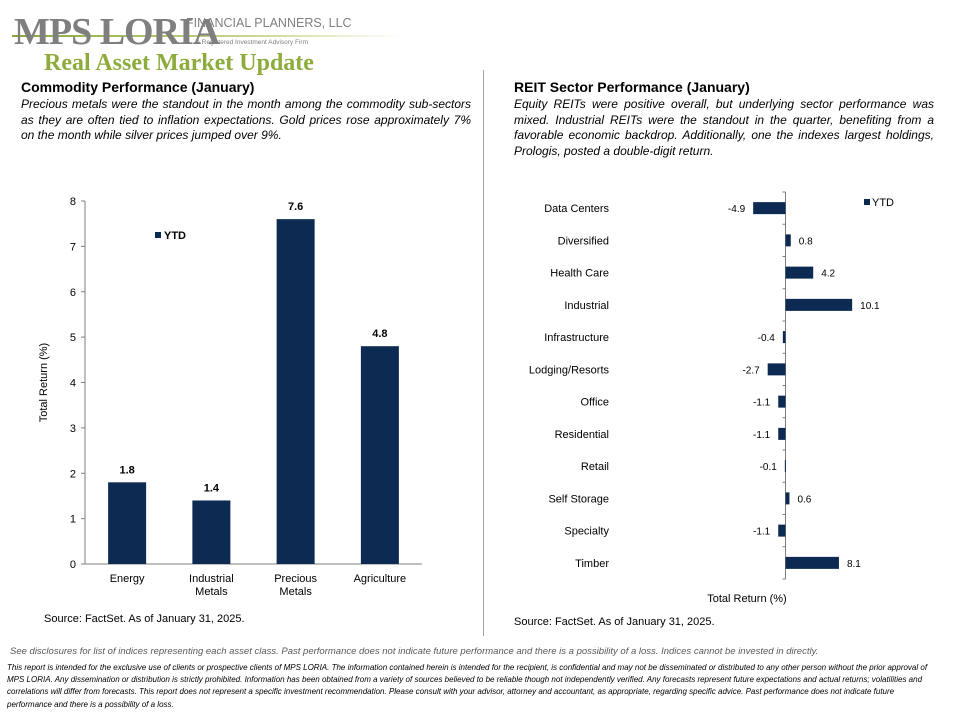 Image resolution: width=960 pixels, height=720 pixels. I want to click on bar-data-label: 0.8, so click(806, 241).